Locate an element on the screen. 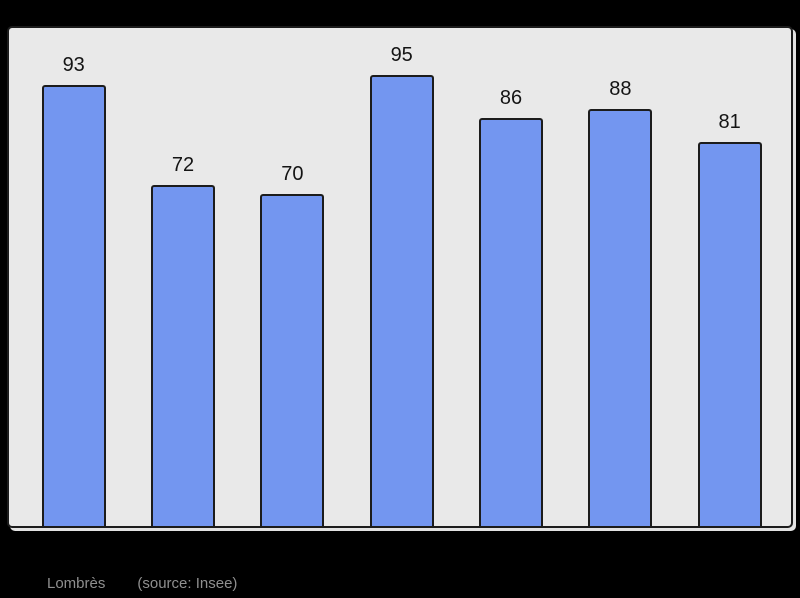  caption-source-label: (source: Insee) is located at coordinates (187, 583).